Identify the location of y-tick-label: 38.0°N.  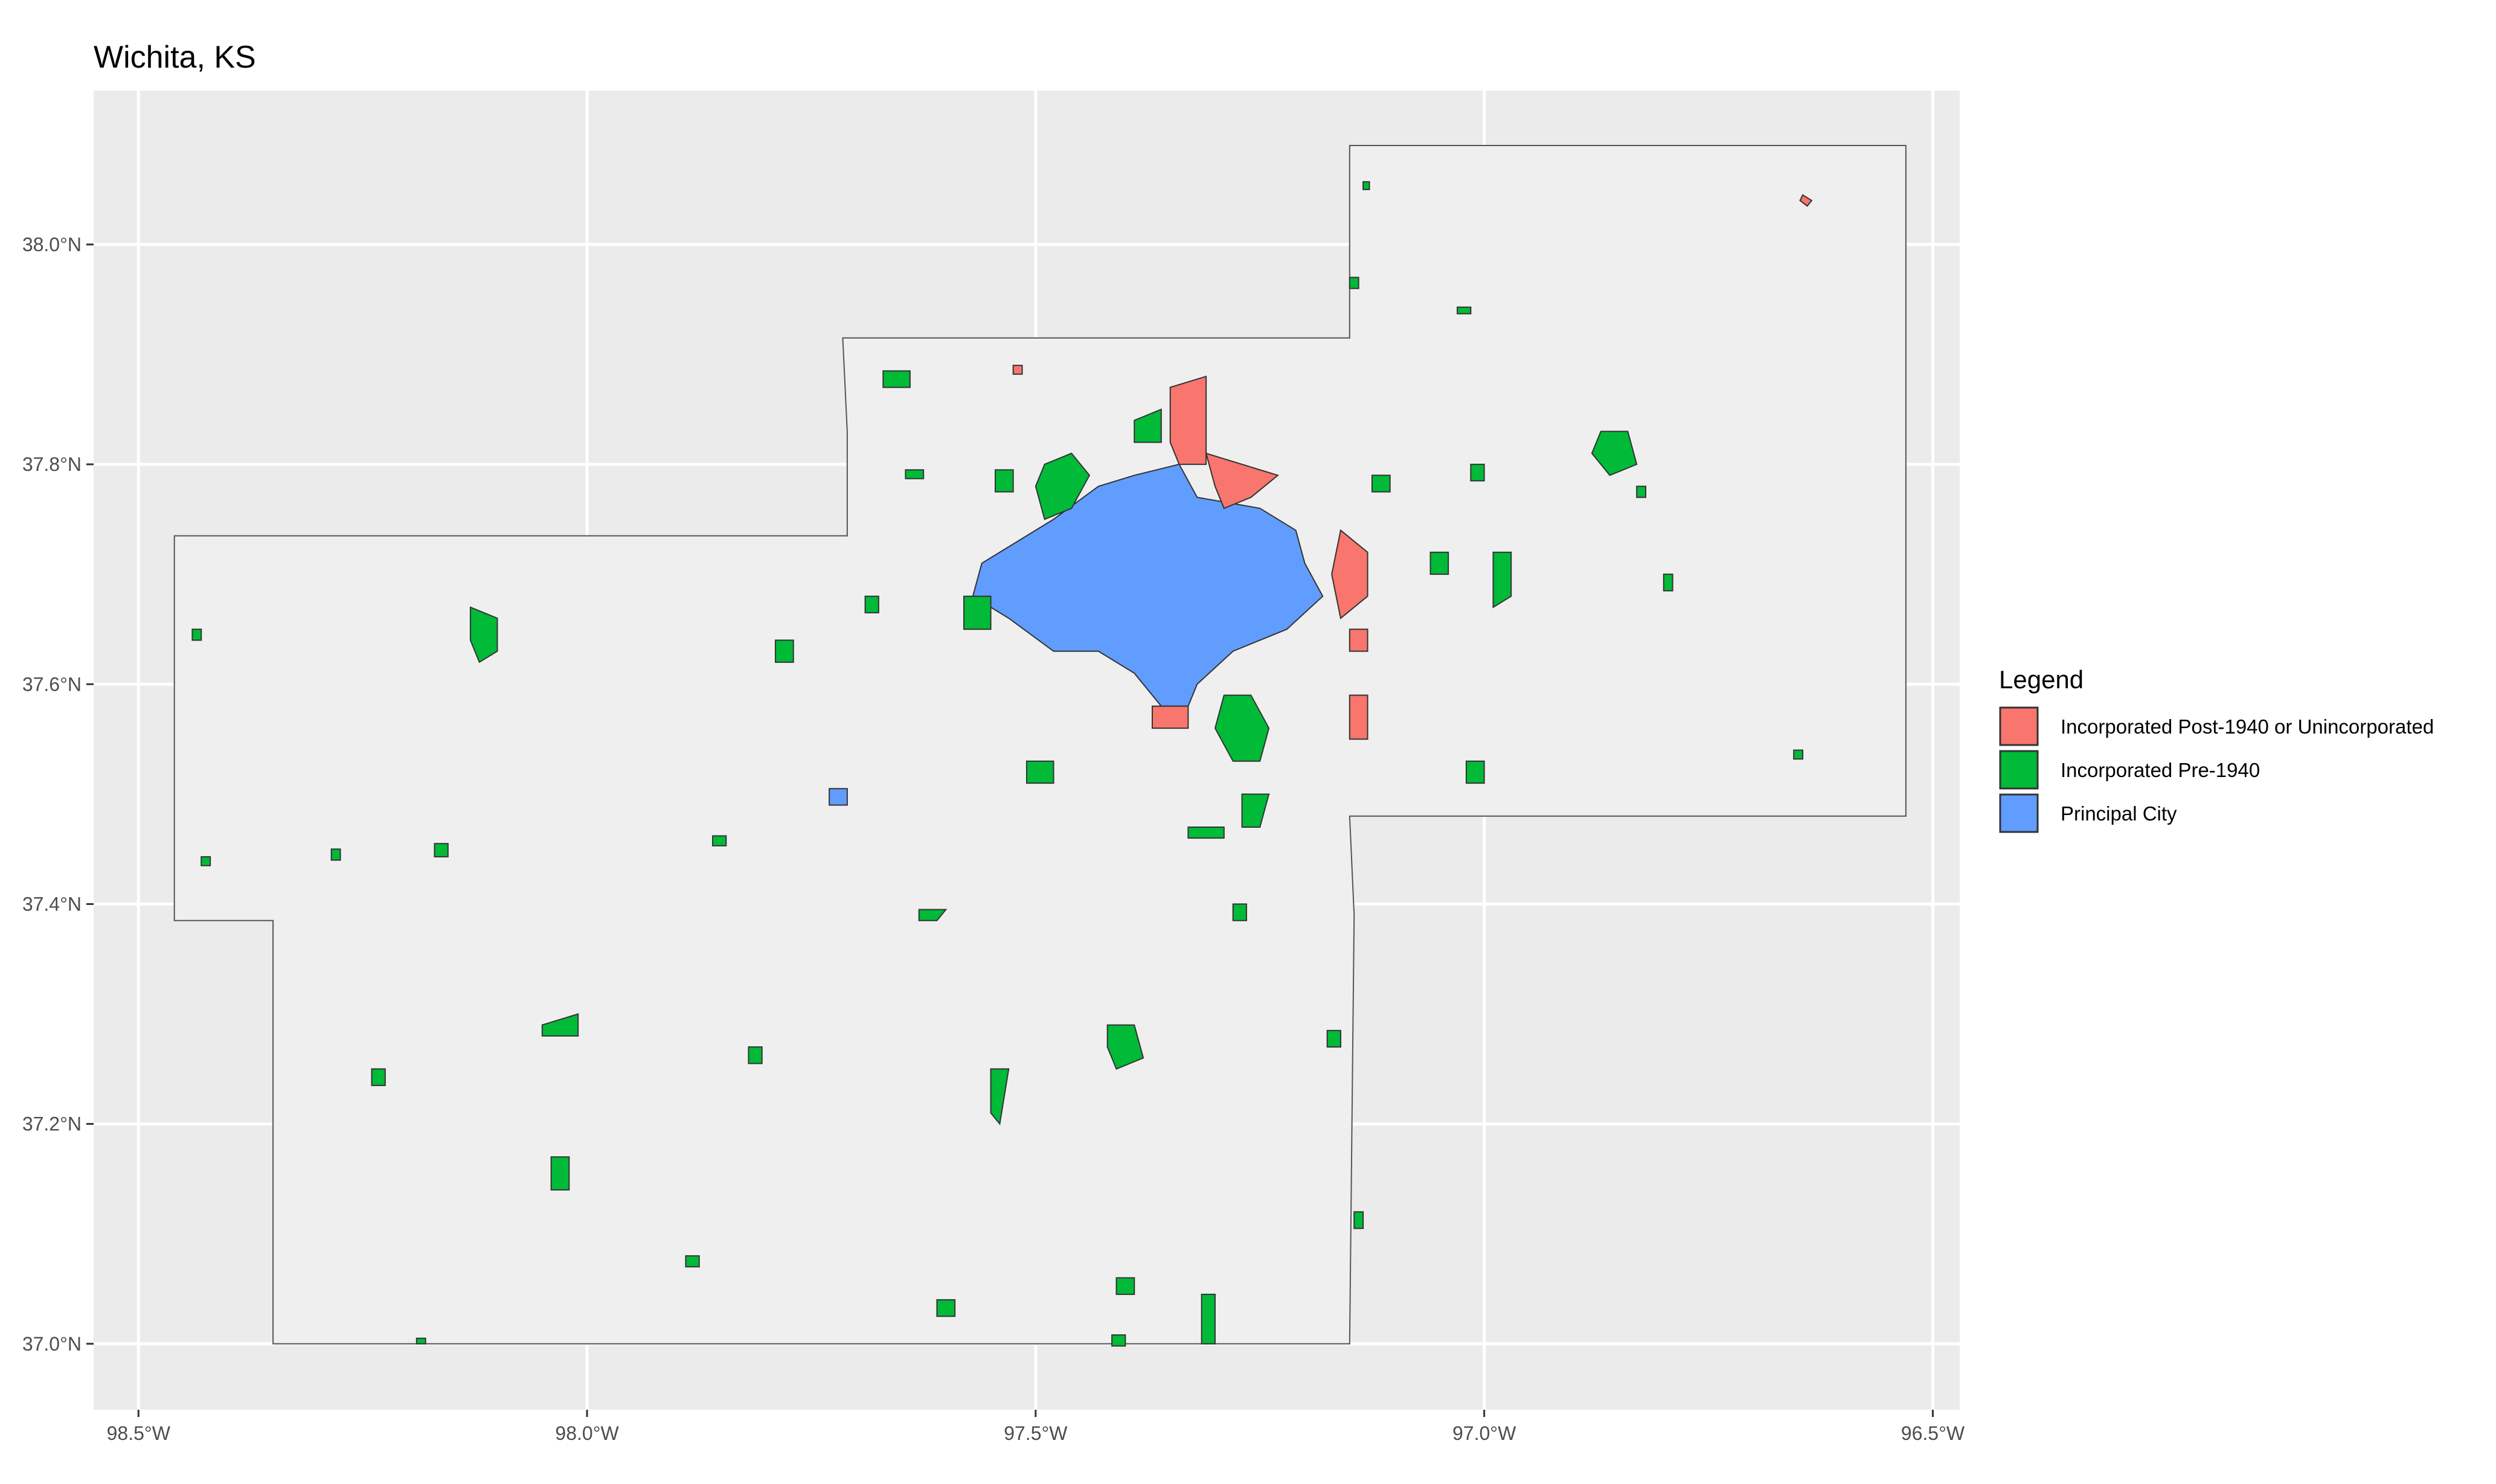
(52, 245).